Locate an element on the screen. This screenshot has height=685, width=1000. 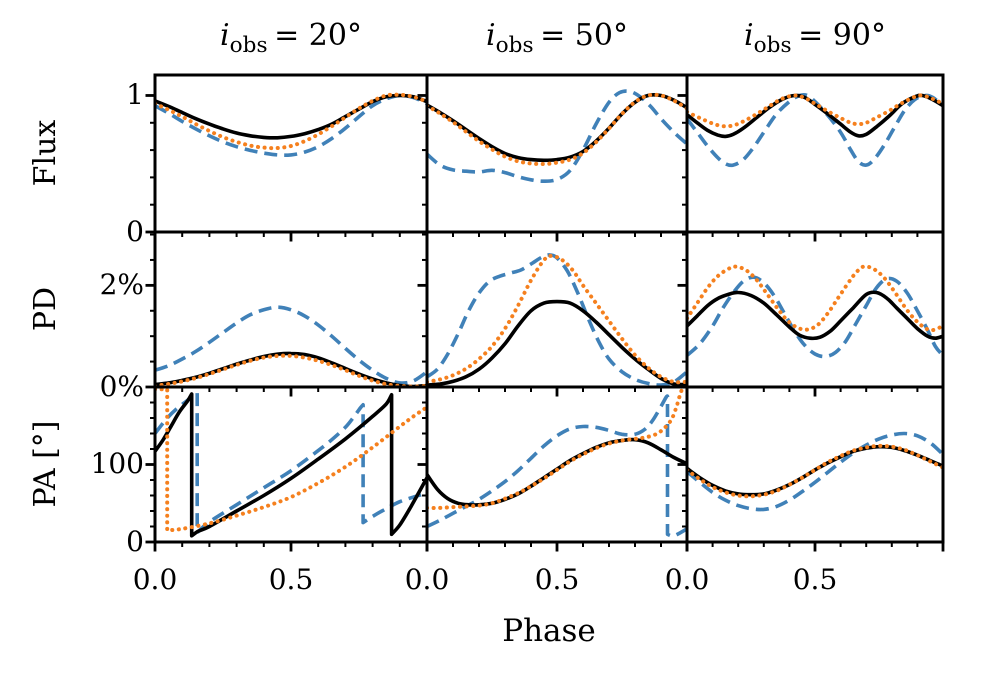
title-value: = 90° is located at coordinates (842, 35).